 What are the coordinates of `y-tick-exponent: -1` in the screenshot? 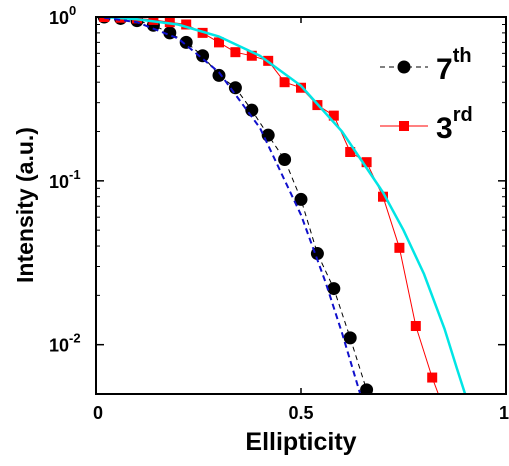 It's located at (75, 174).